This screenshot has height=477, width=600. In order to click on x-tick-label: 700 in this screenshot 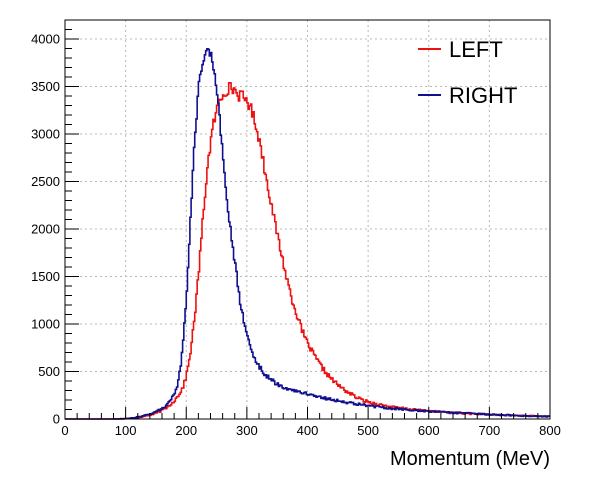, I will do `click(490, 430)`.